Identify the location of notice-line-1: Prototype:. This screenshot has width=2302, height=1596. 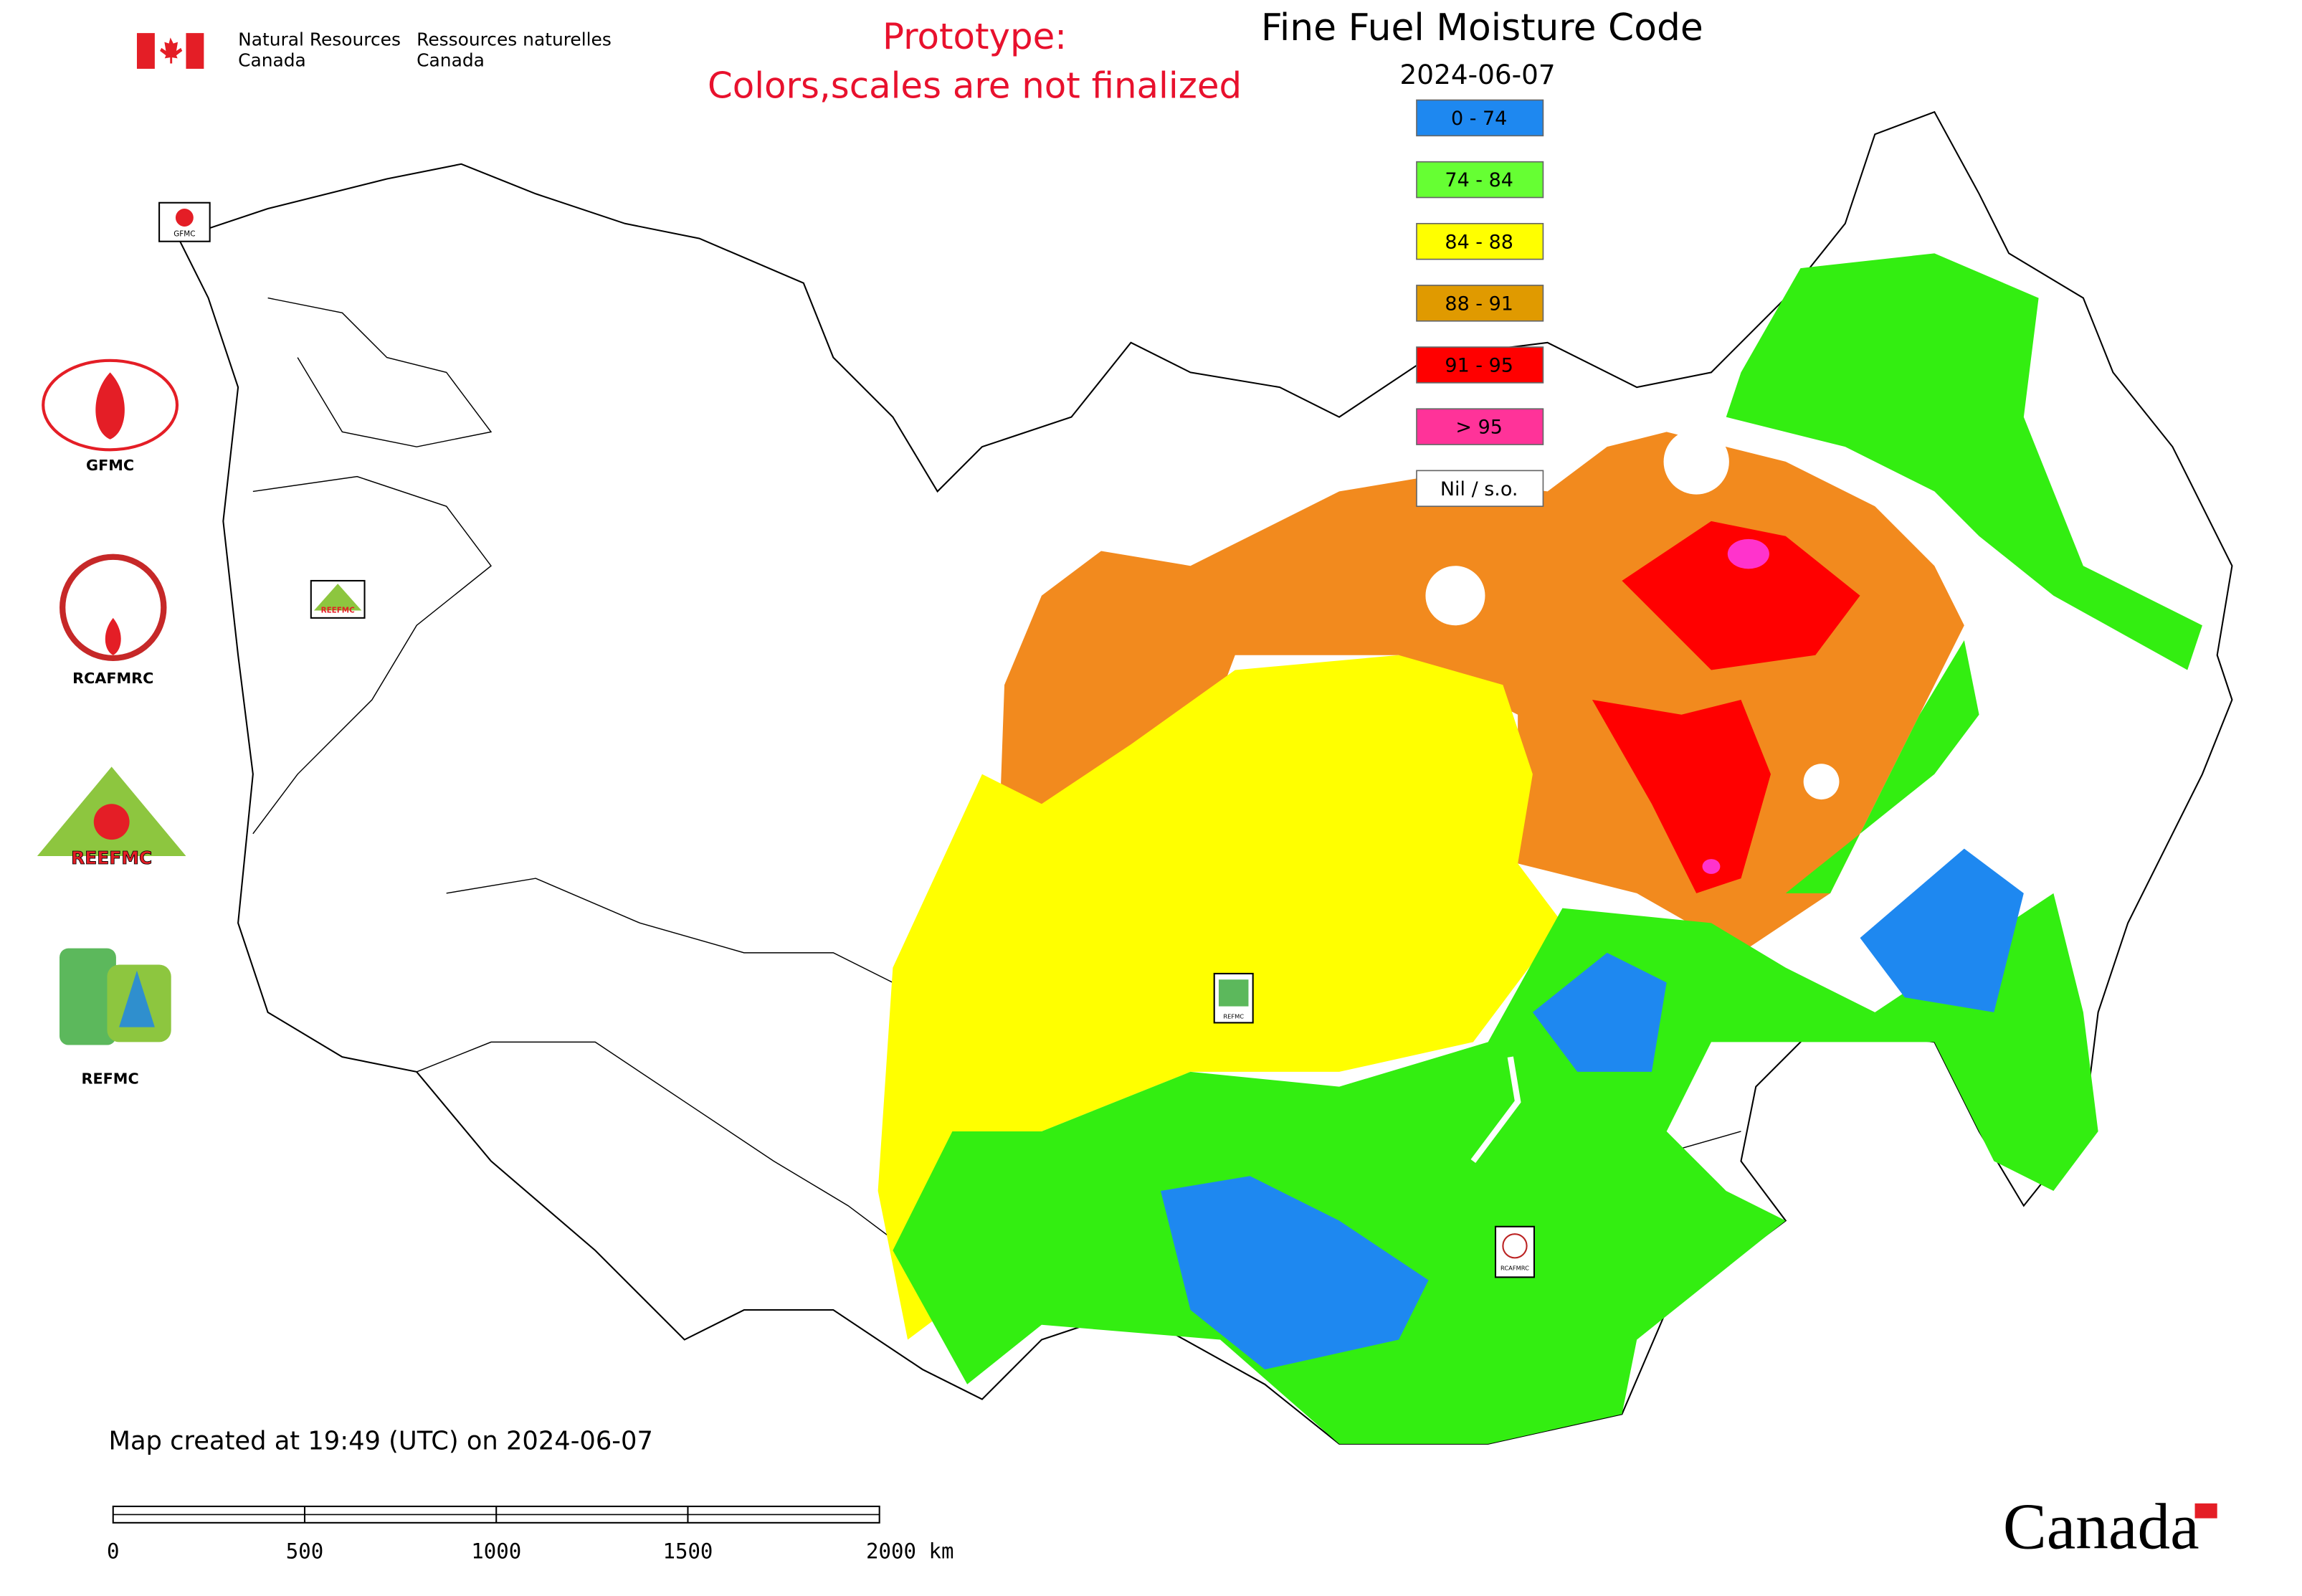
(975, 36).